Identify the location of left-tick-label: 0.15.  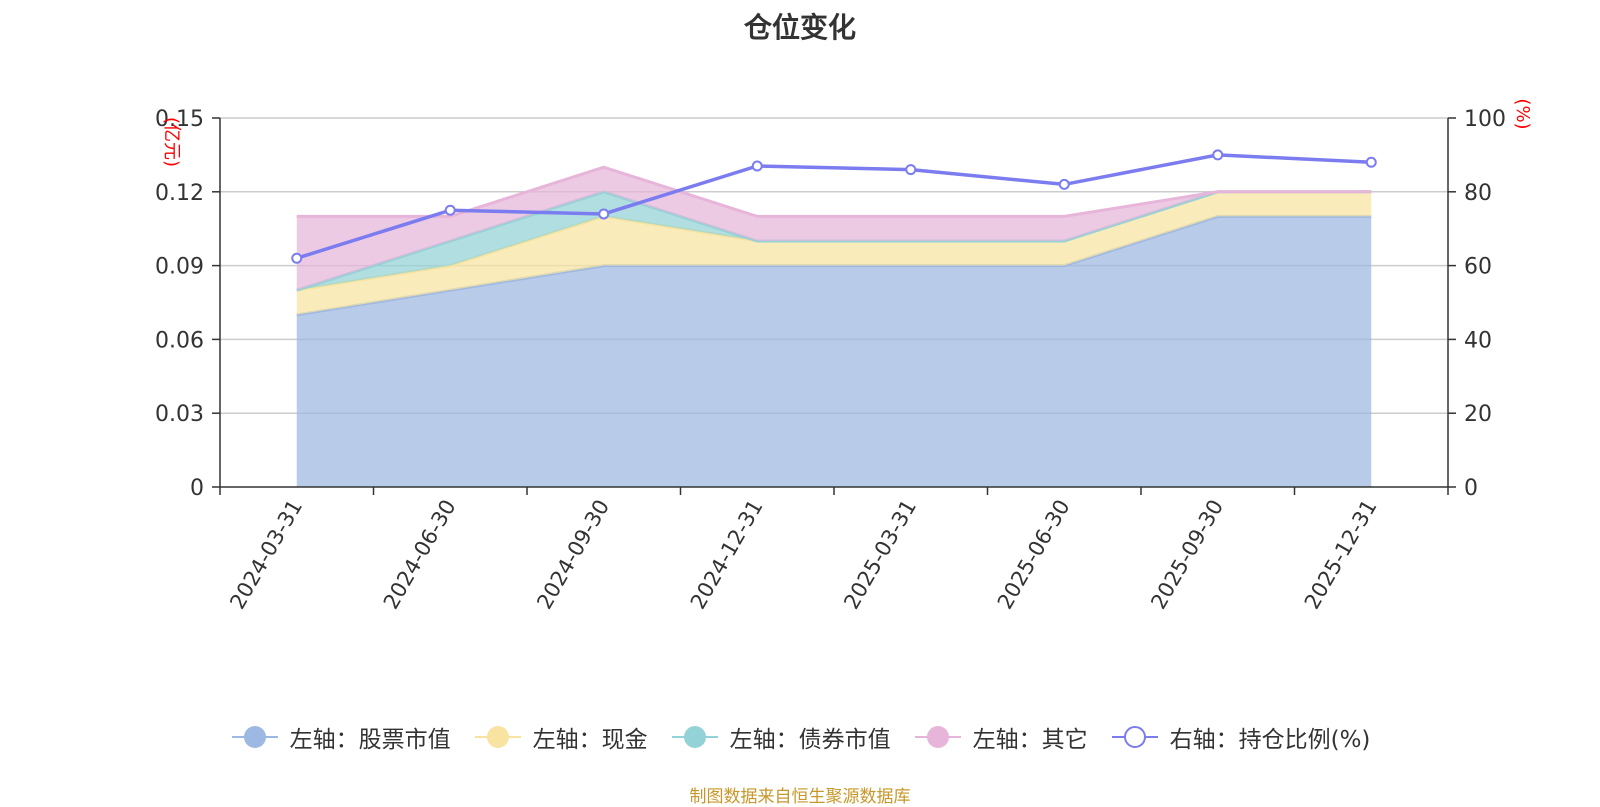
(179, 119).